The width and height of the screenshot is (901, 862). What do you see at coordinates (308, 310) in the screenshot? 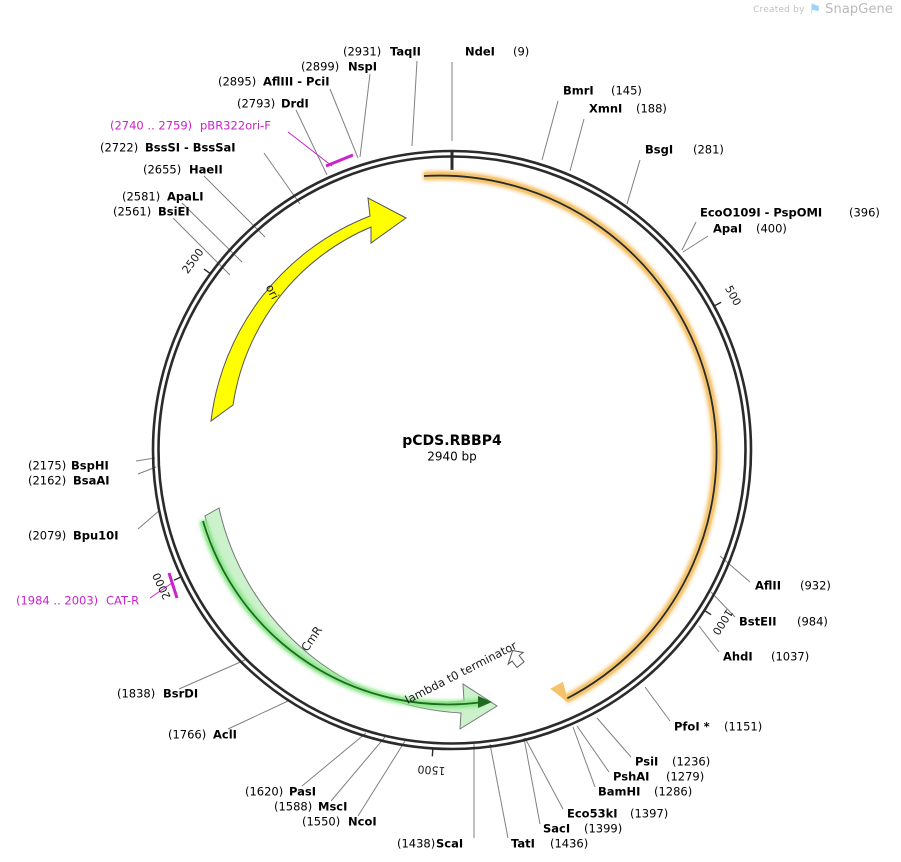
I see `feature-ori: ori` at bounding box center [308, 310].